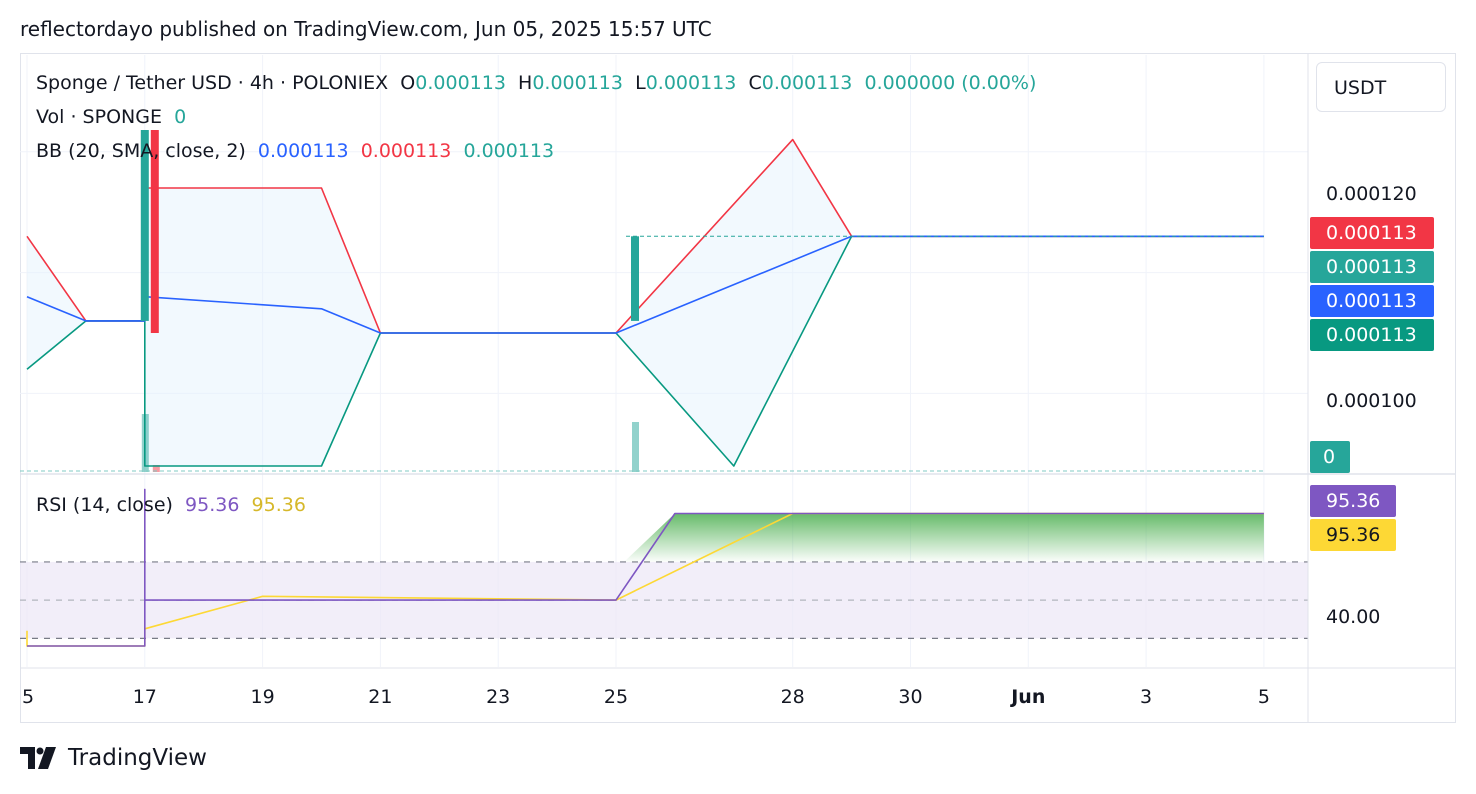 This screenshot has width=1476, height=794. What do you see at coordinates (1028, 697) in the screenshot?
I see `time-tick-8: Jun` at bounding box center [1028, 697].